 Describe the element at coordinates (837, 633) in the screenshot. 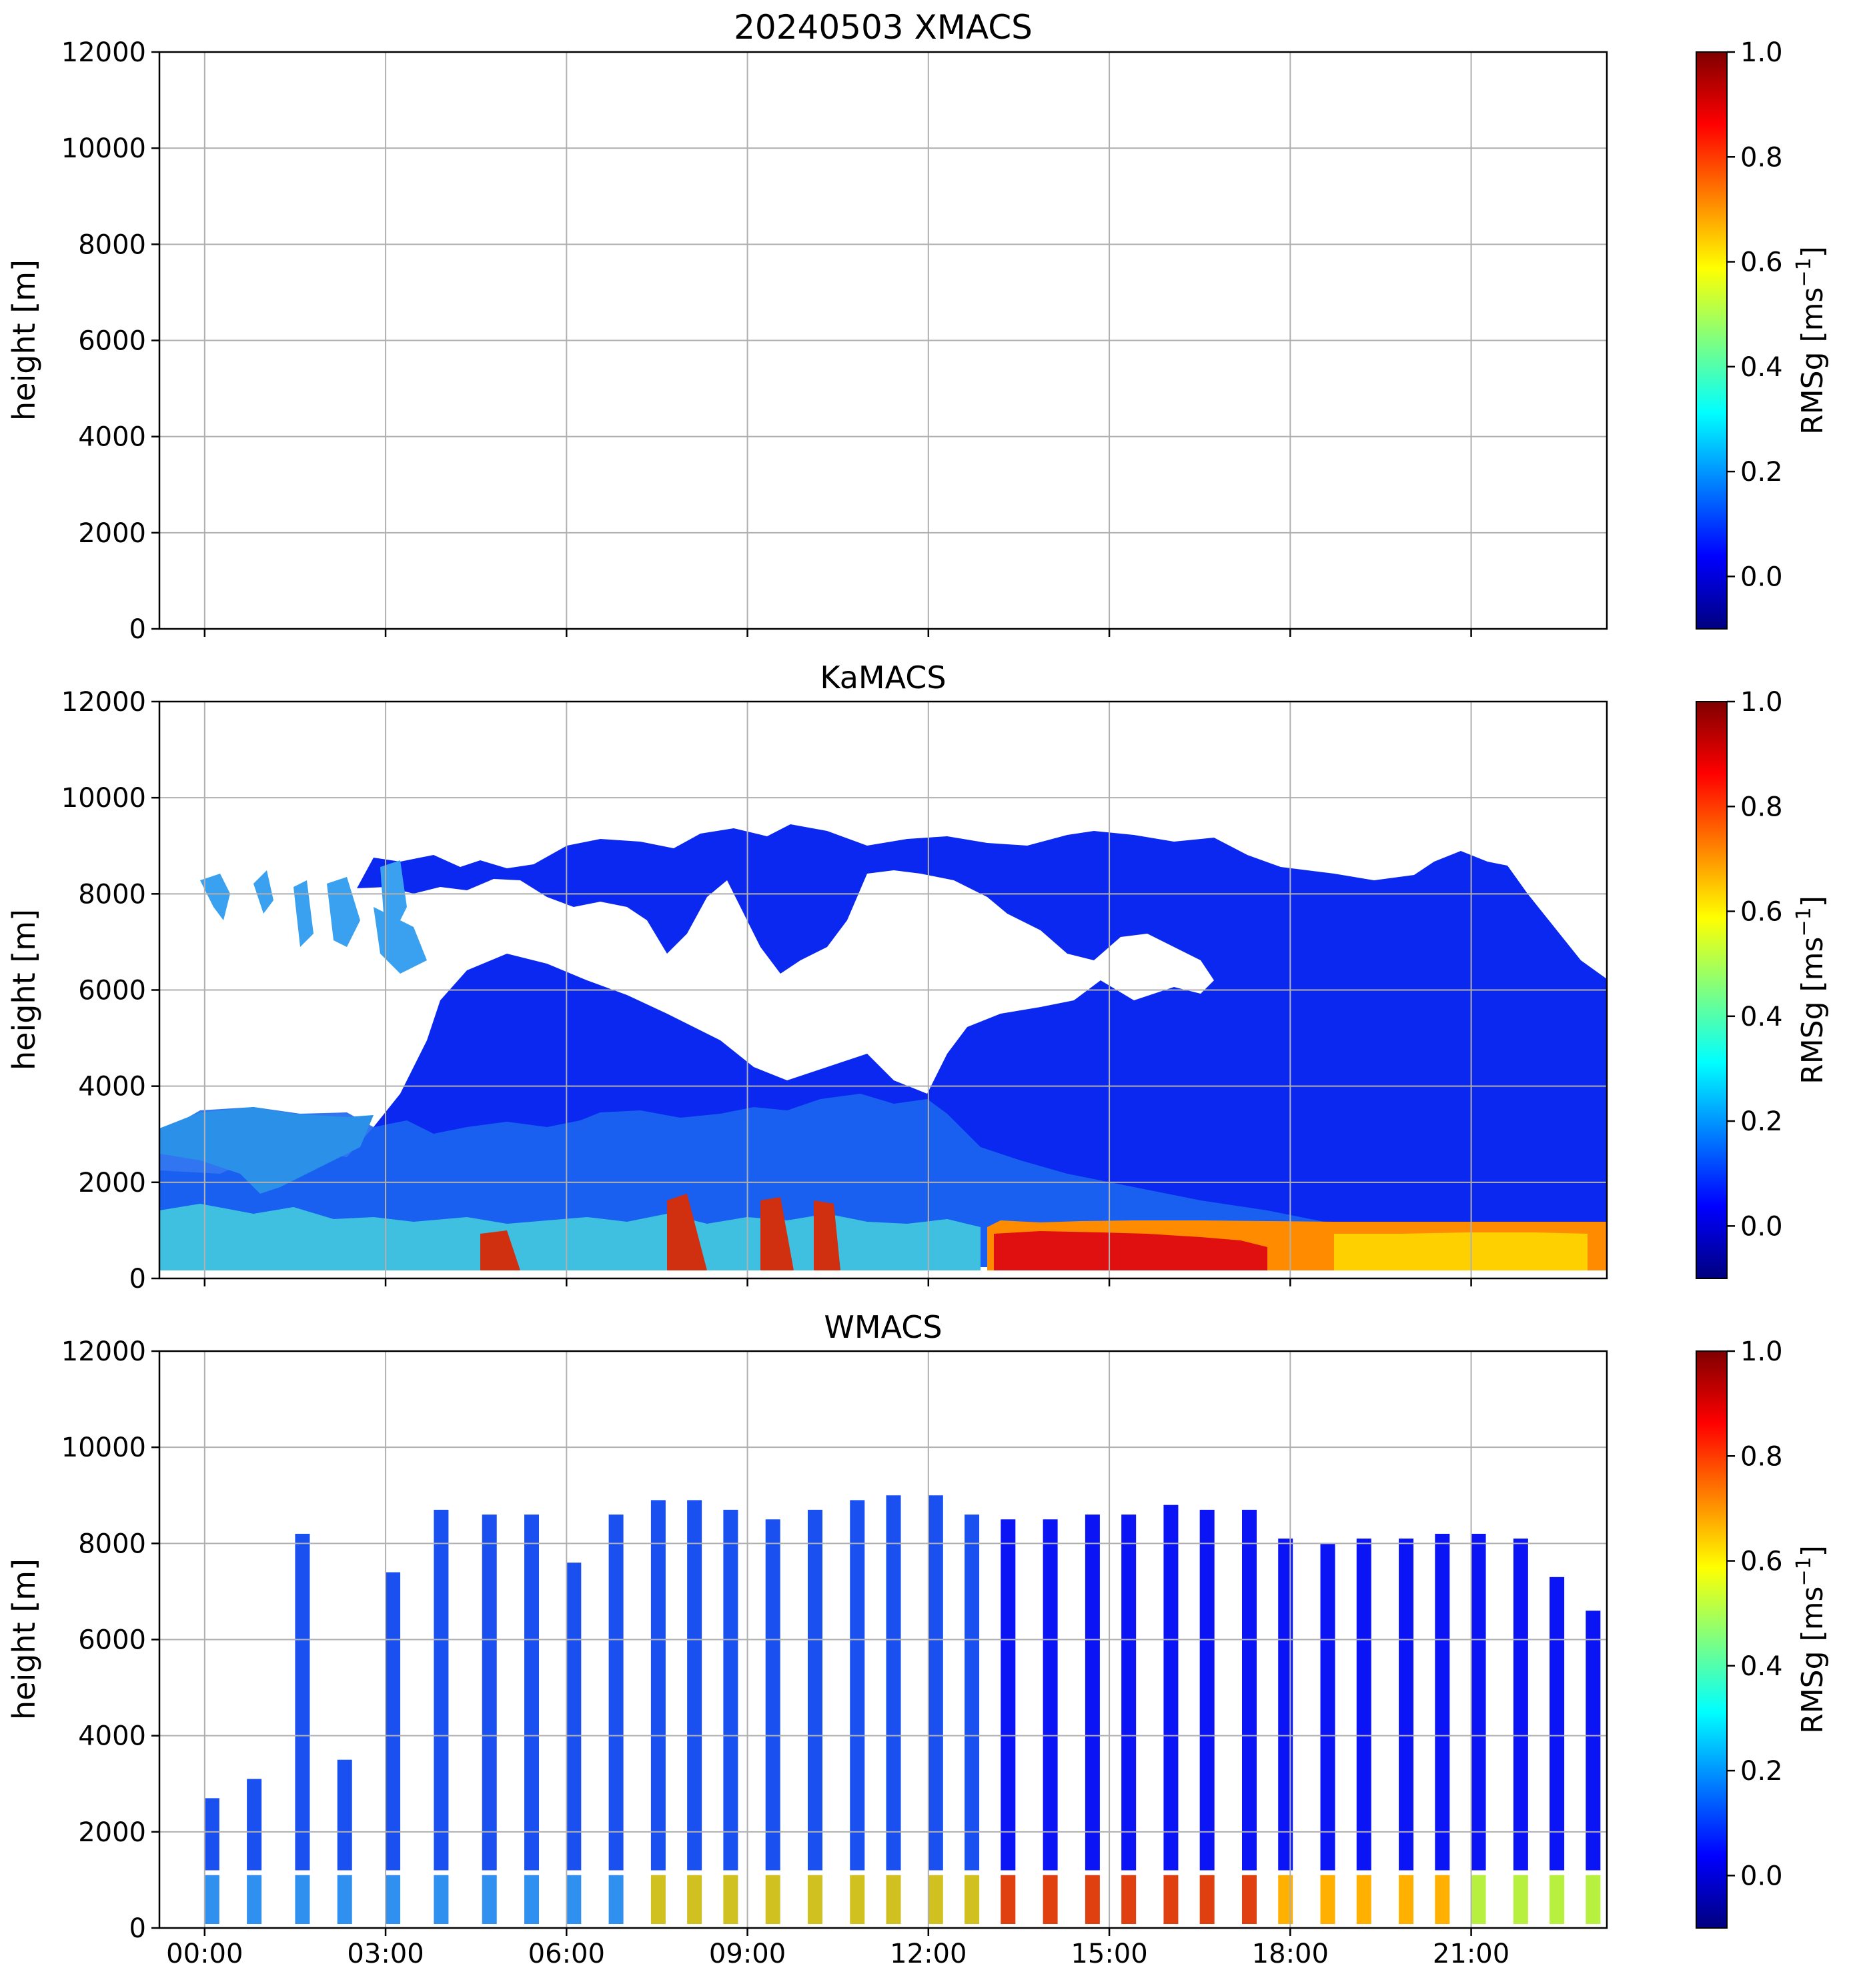

I see `x-axis-ticks` at that location.